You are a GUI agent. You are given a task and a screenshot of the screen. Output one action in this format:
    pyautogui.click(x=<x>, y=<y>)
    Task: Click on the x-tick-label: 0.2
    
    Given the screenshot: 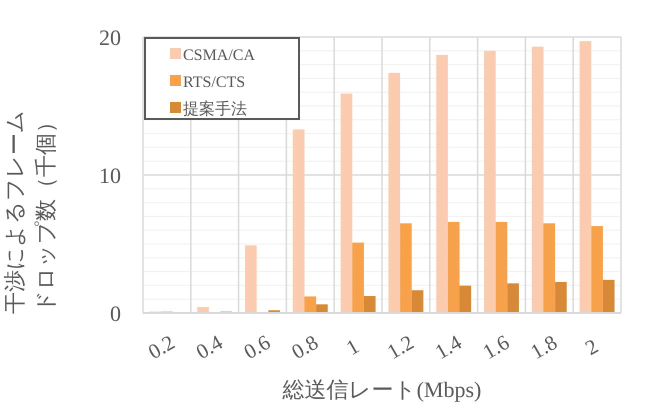 What is the action you would take?
    pyautogui.click(x=161, y=347)
    